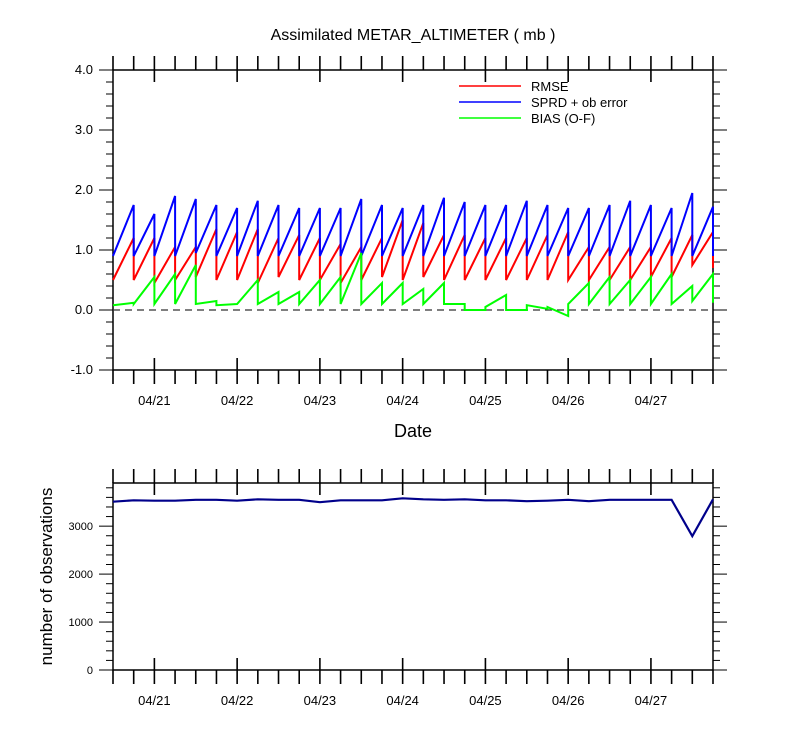 The width and height of the screenshot is (800, 750). Describe the element at coordinates (550, 86) in the screenshot. I see `legend-label: RMSE` at that location.